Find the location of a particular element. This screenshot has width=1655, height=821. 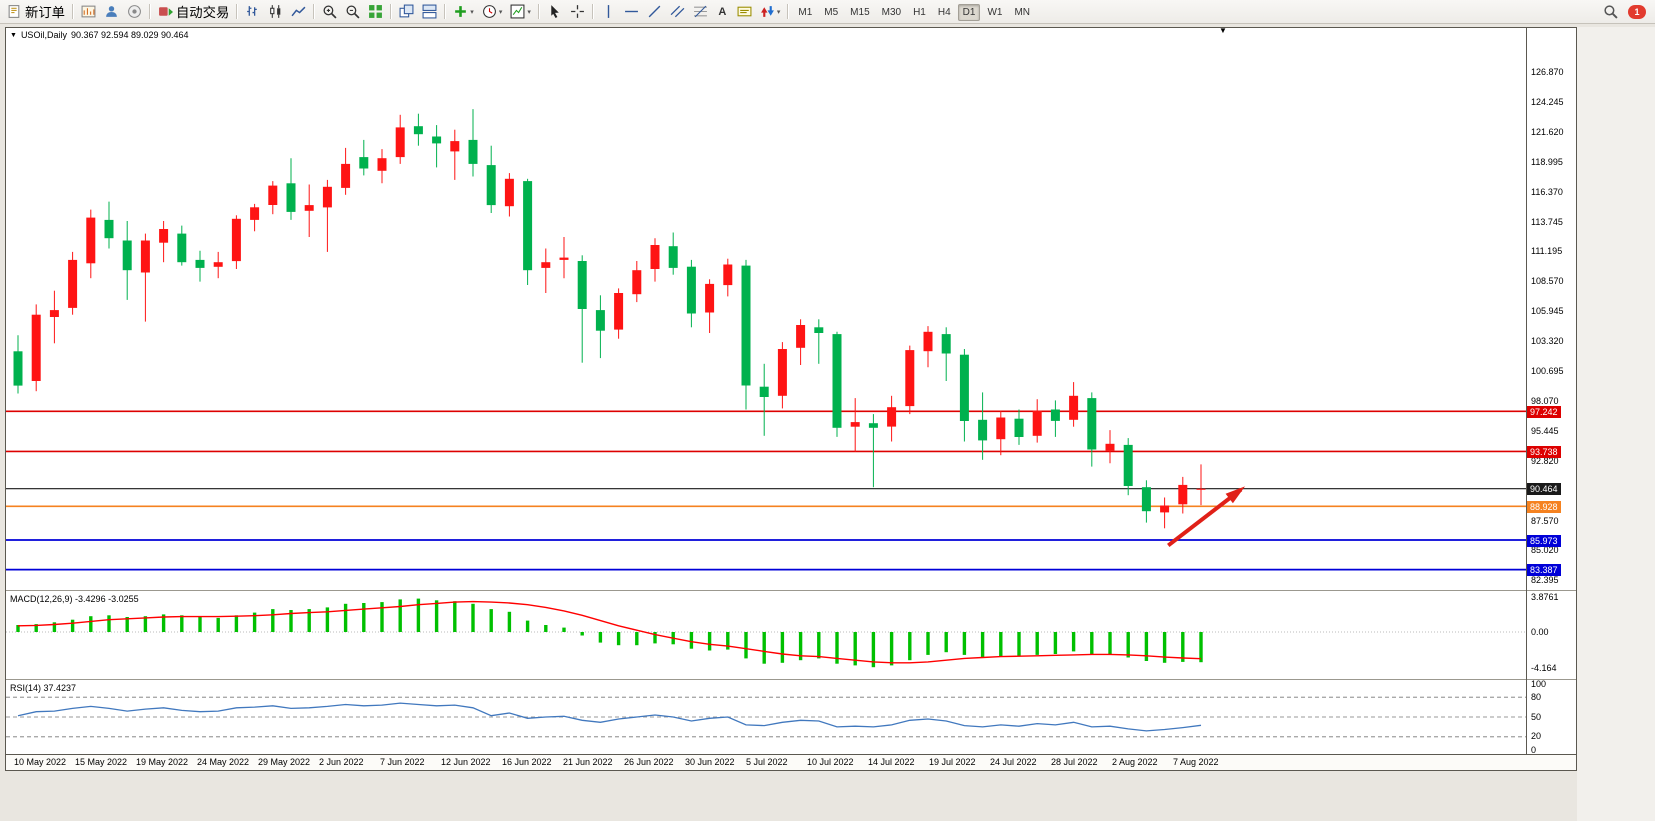

price-level-badge: 88.928 is located at coordinates (1544, 506).